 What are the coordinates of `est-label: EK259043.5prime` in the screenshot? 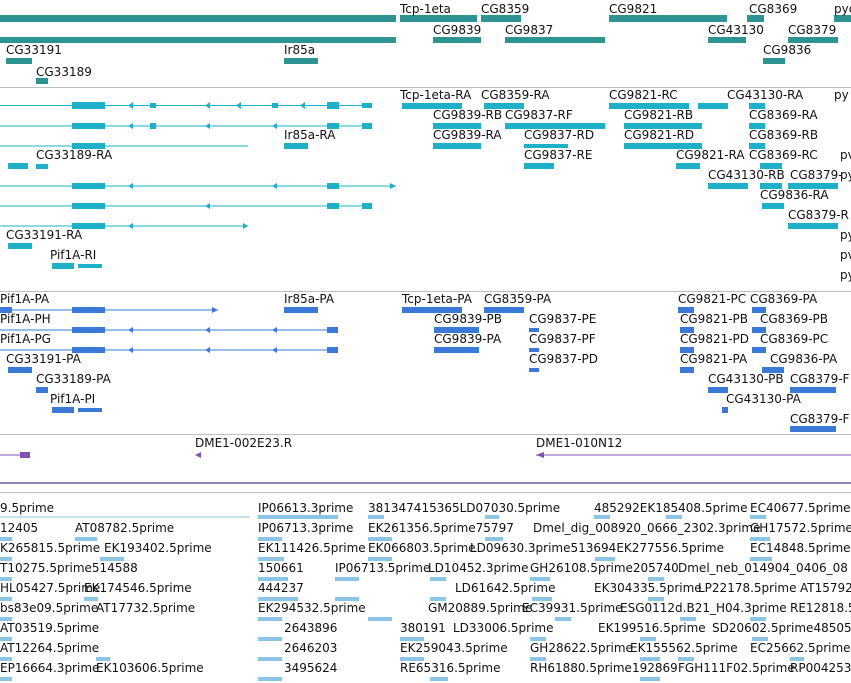 It's located at (454, 648).